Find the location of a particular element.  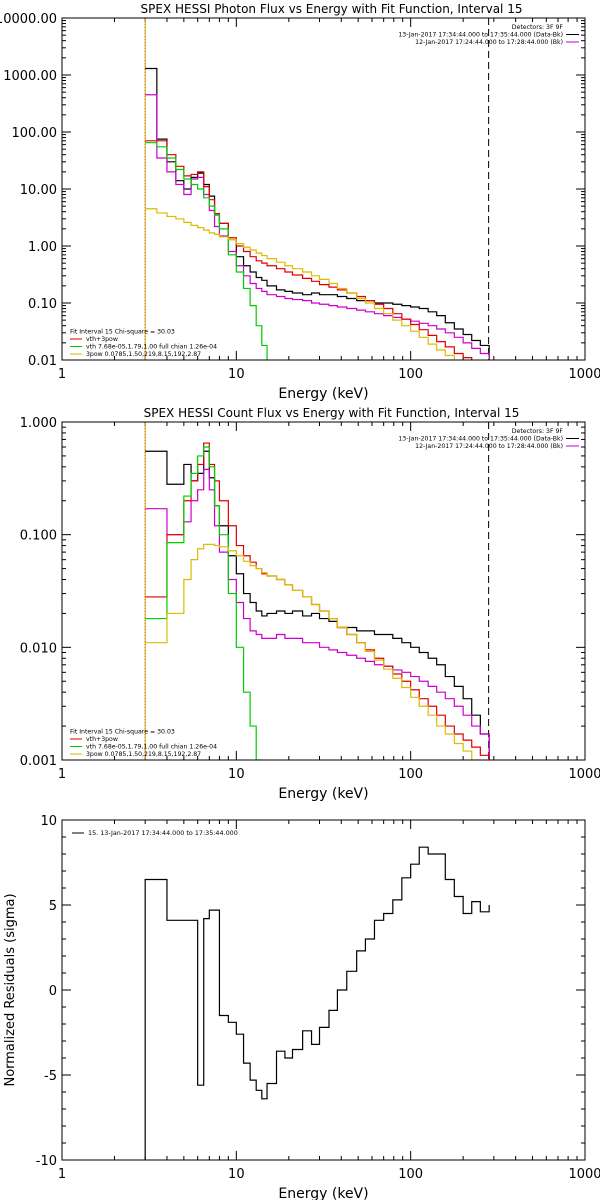

series-vth-3pow is located at coordinates (317, 250).